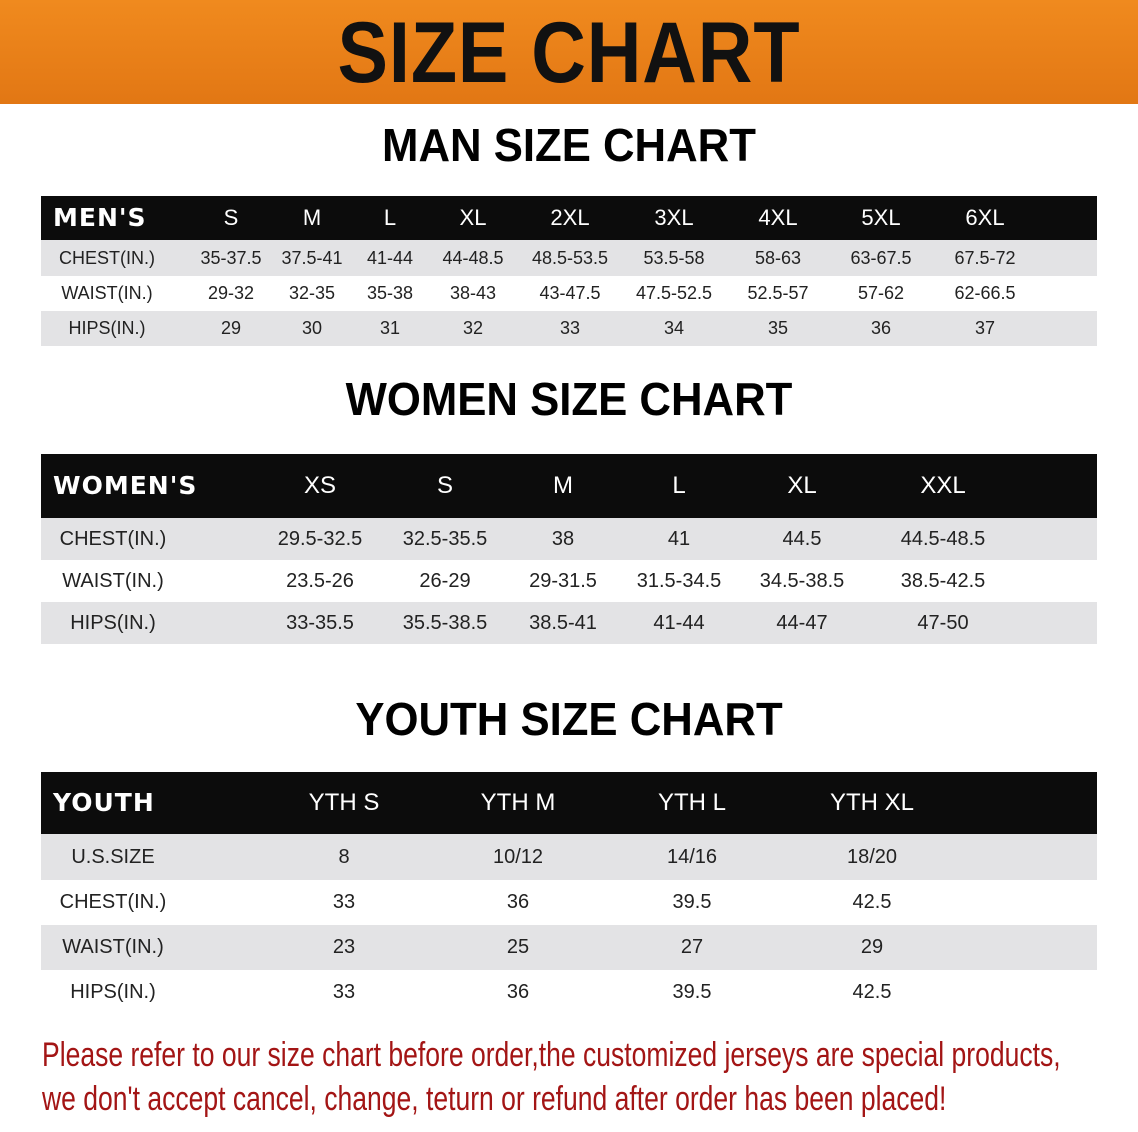 The image size is (1138, 1132). What do you see at coordinates (312, 258) in the screenshot?
I see `table-cell: 37.5-41` at bounding box center [312, 258].